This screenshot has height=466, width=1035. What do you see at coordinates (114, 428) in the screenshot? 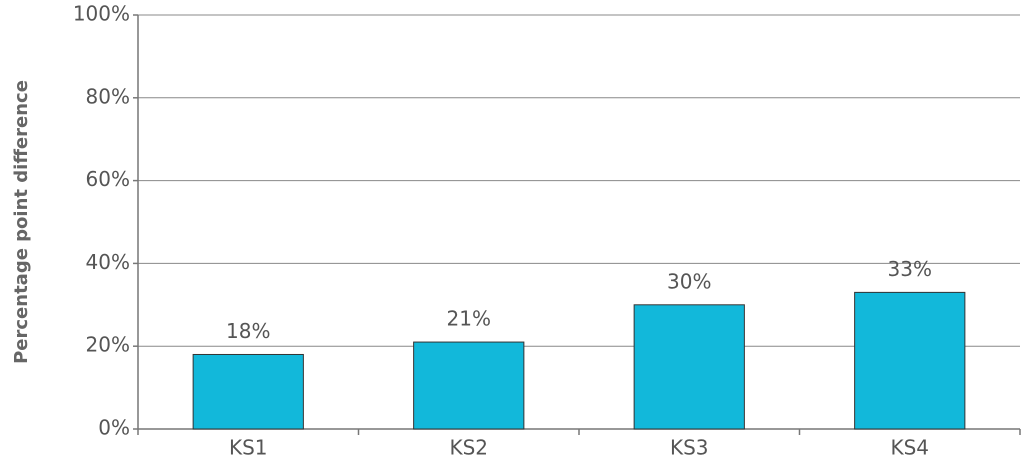
I see `y-tick-label: 0%` at bounding box center [114, 428].